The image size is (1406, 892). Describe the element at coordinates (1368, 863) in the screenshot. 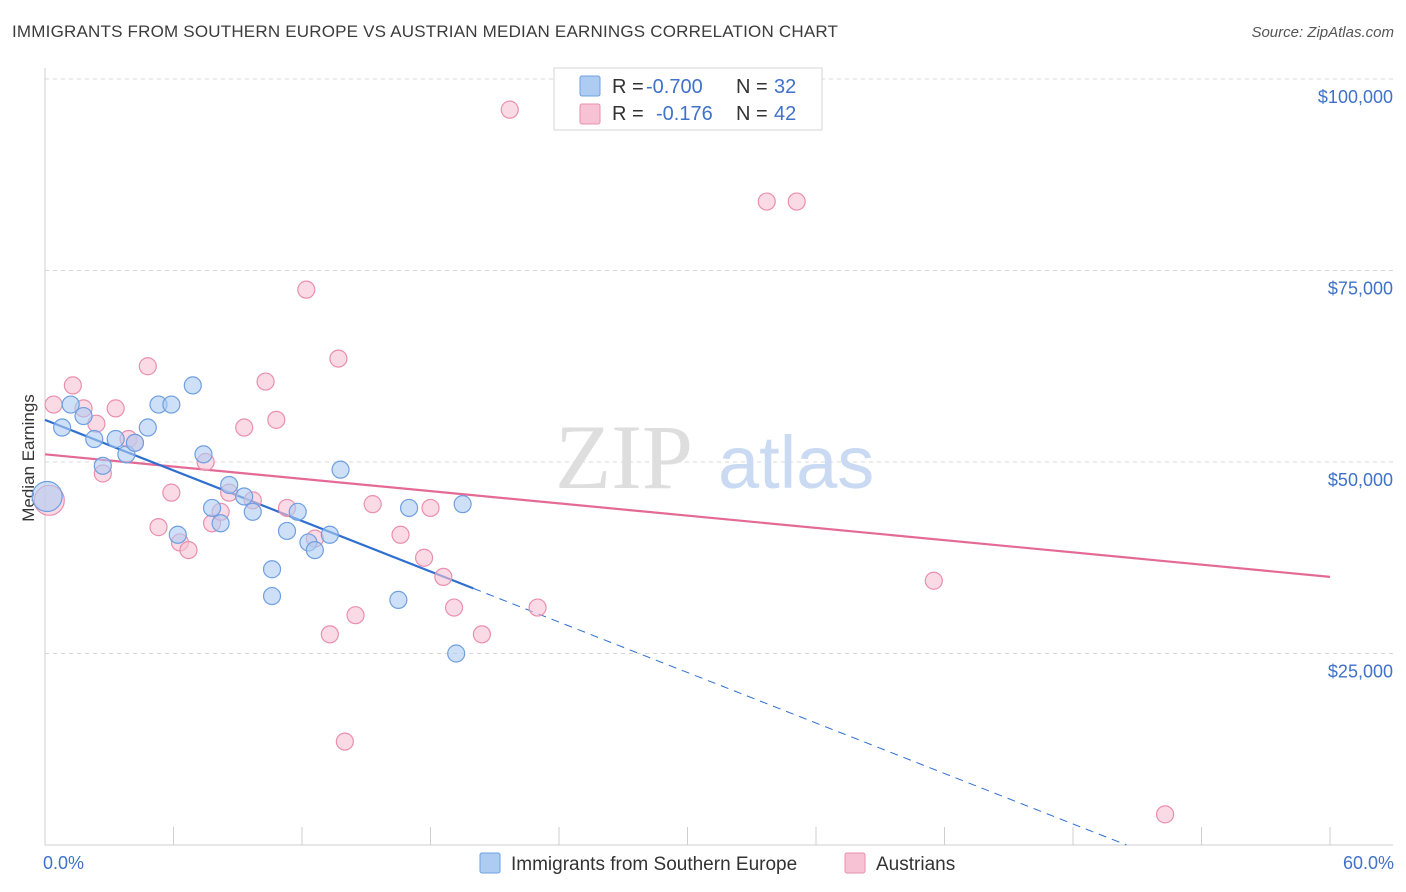

I see `x-tick-max: 60.0%` at that location.